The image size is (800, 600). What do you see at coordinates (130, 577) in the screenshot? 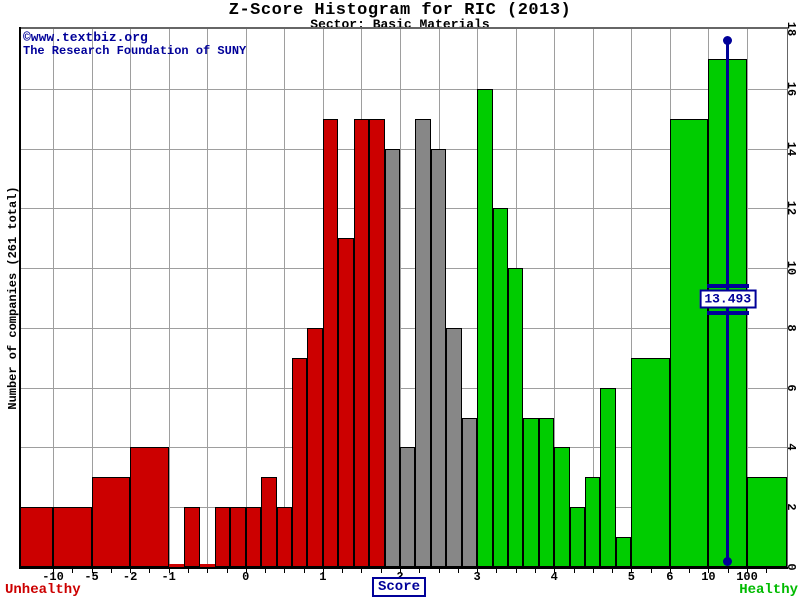
I see `x-tick-label: -2` at bounding box center [130, 577].